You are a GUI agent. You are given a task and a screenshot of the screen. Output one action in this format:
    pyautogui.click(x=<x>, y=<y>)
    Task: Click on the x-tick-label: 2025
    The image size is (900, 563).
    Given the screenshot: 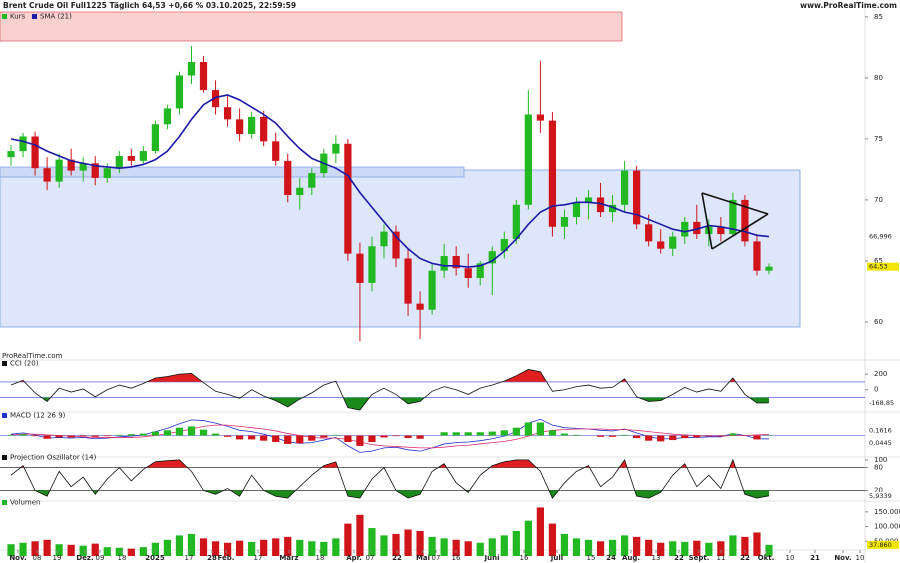 What is the action you would take?
    pyautogui.click(x=155, y=558)
    